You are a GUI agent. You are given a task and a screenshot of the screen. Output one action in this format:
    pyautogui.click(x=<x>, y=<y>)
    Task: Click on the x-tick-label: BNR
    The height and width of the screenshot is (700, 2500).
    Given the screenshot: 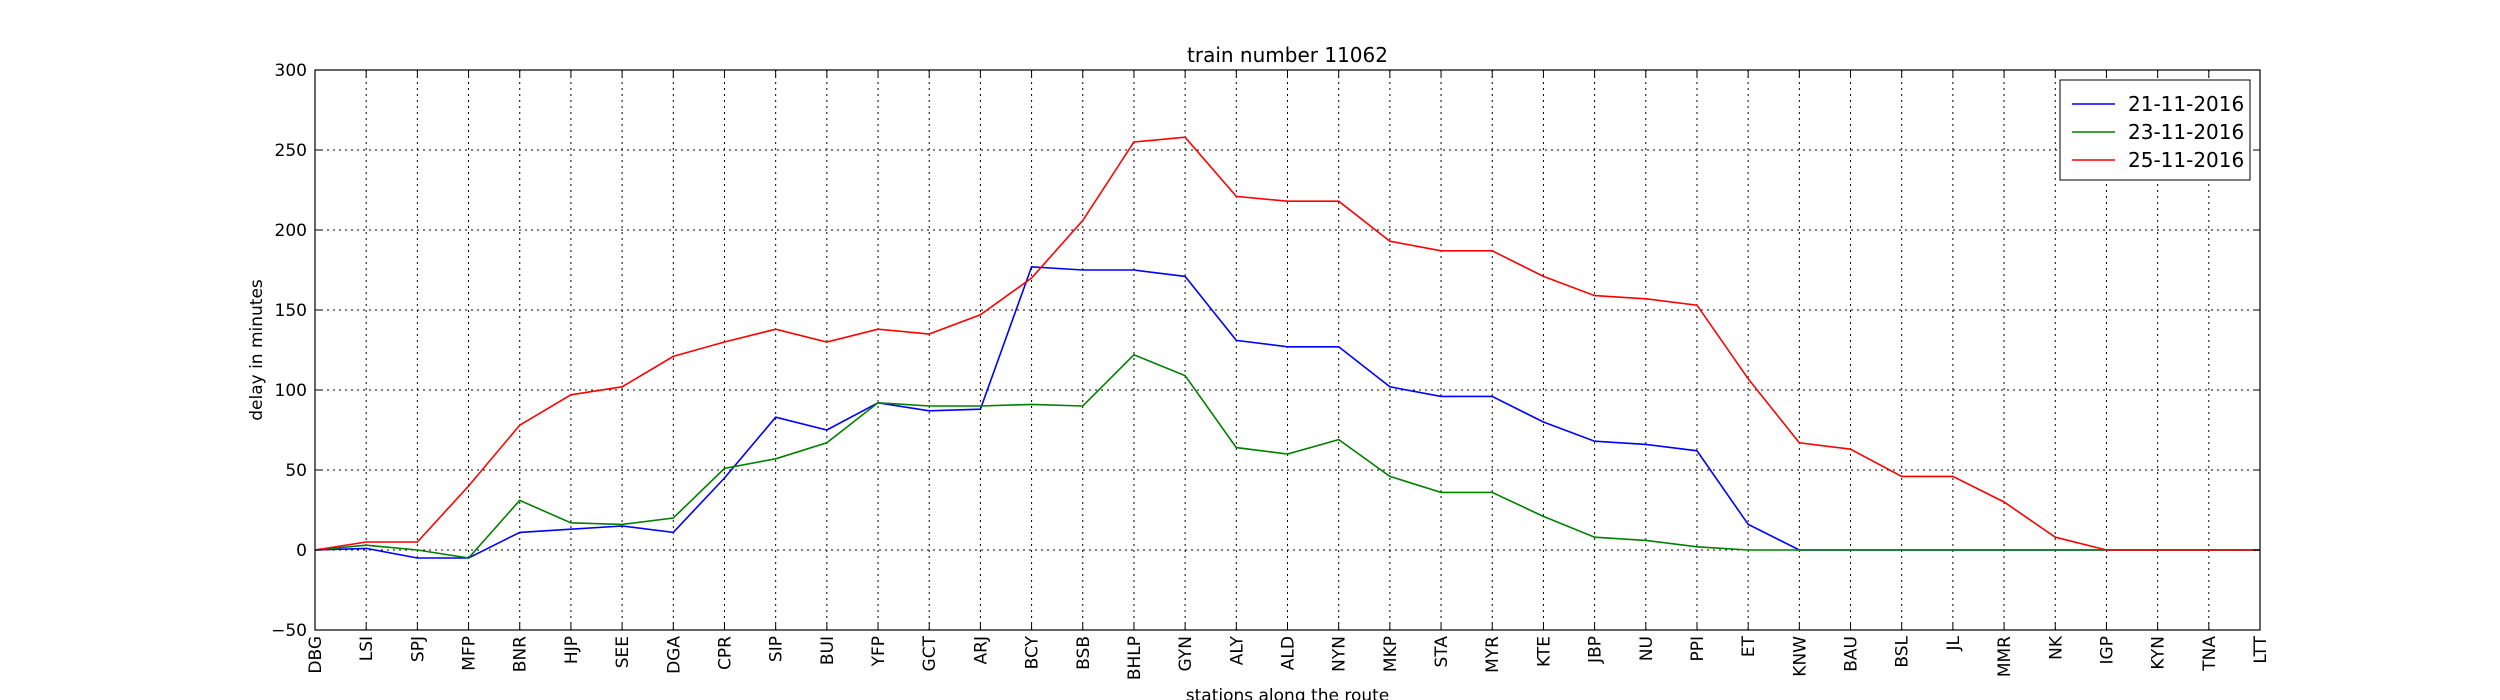 What is the action you would take?
    pyautogui.click(x=521, y=654)
    